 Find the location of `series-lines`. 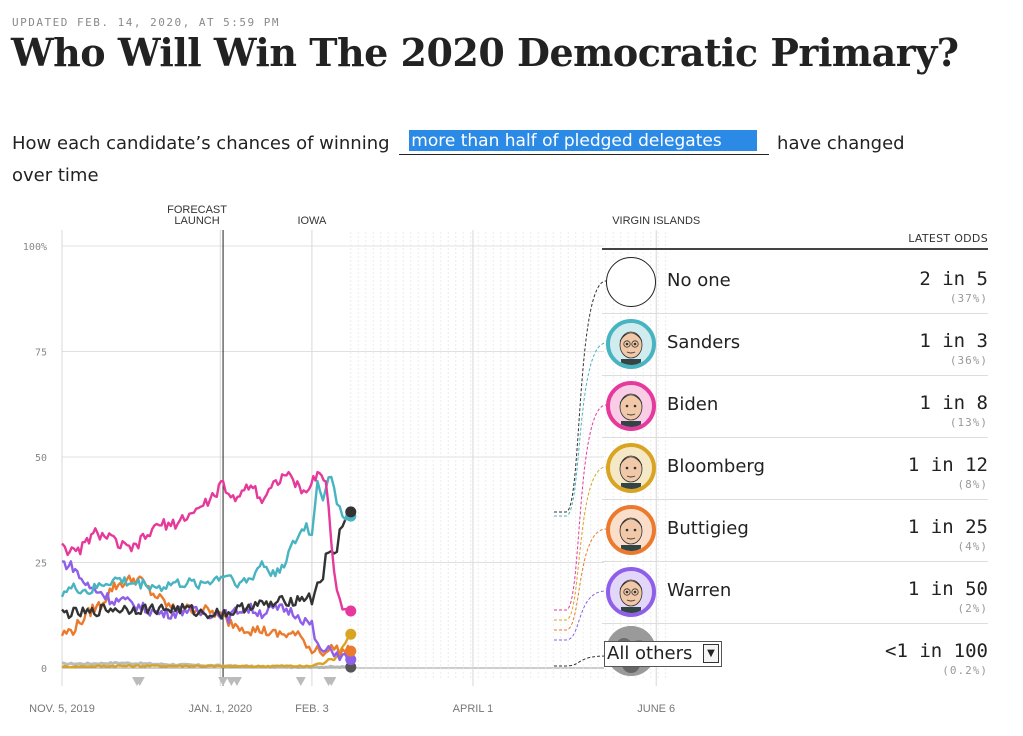

series-lines is located at coordinates (206, 570).